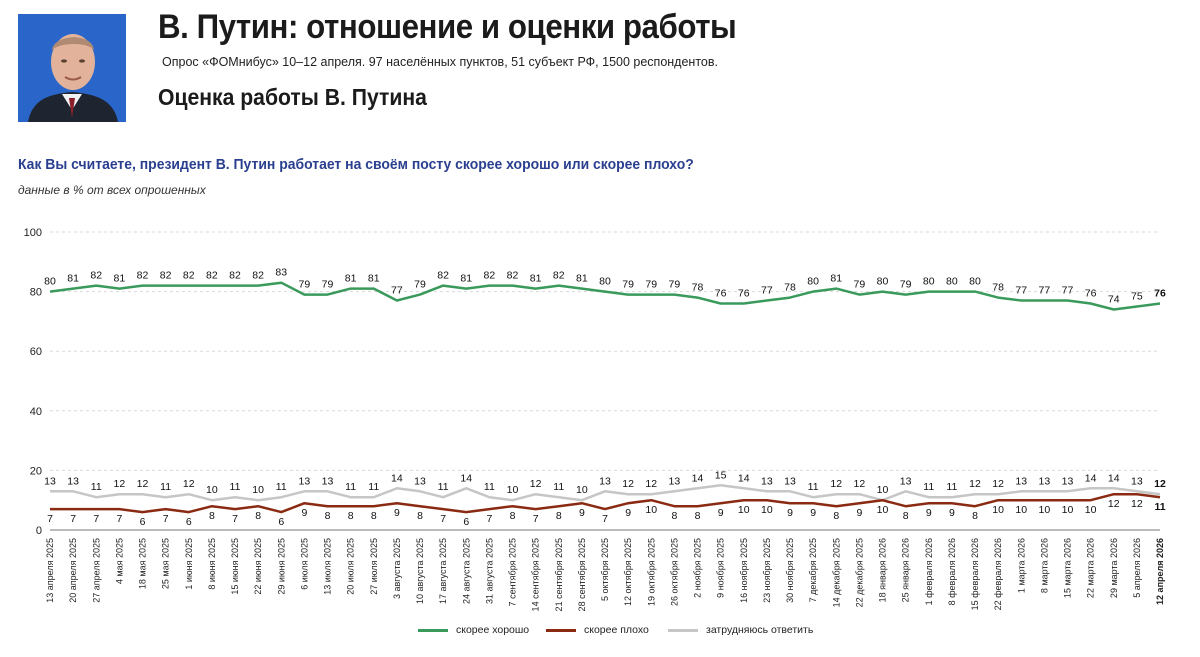  I want to click on data-label-good: 78, so click(998, 288).